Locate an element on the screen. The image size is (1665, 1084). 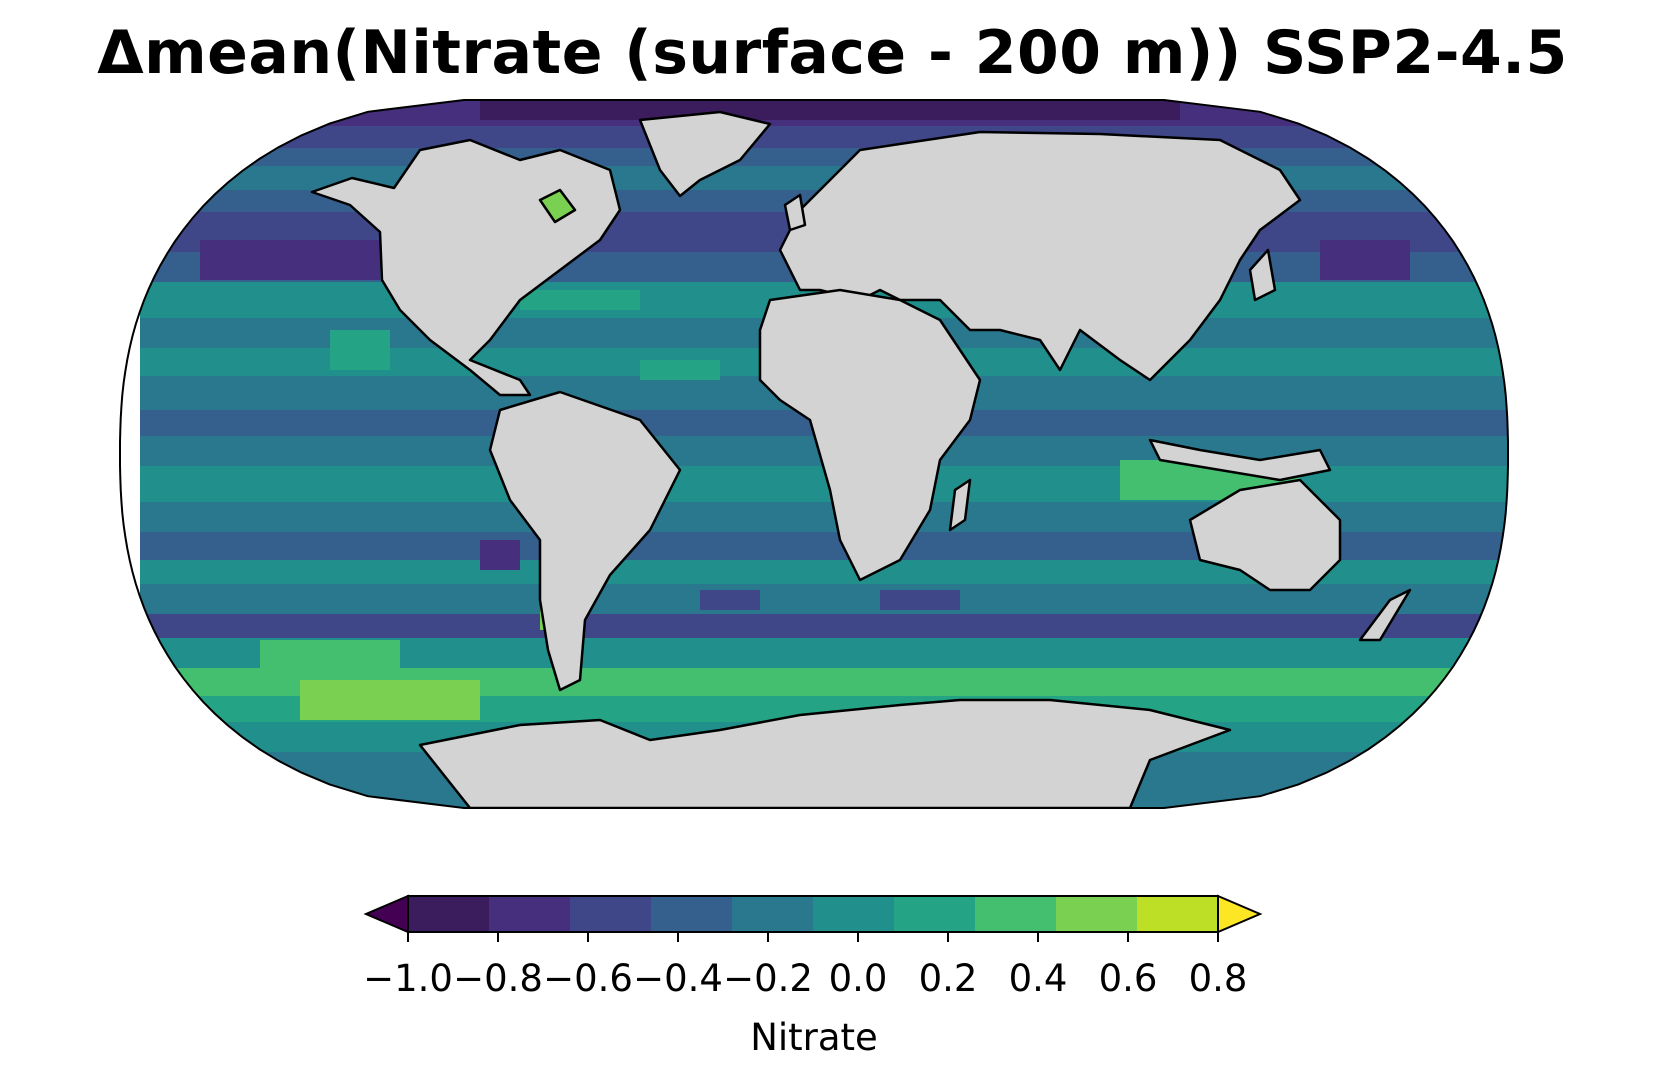
ocean-band is located at coordinates (824, 626).